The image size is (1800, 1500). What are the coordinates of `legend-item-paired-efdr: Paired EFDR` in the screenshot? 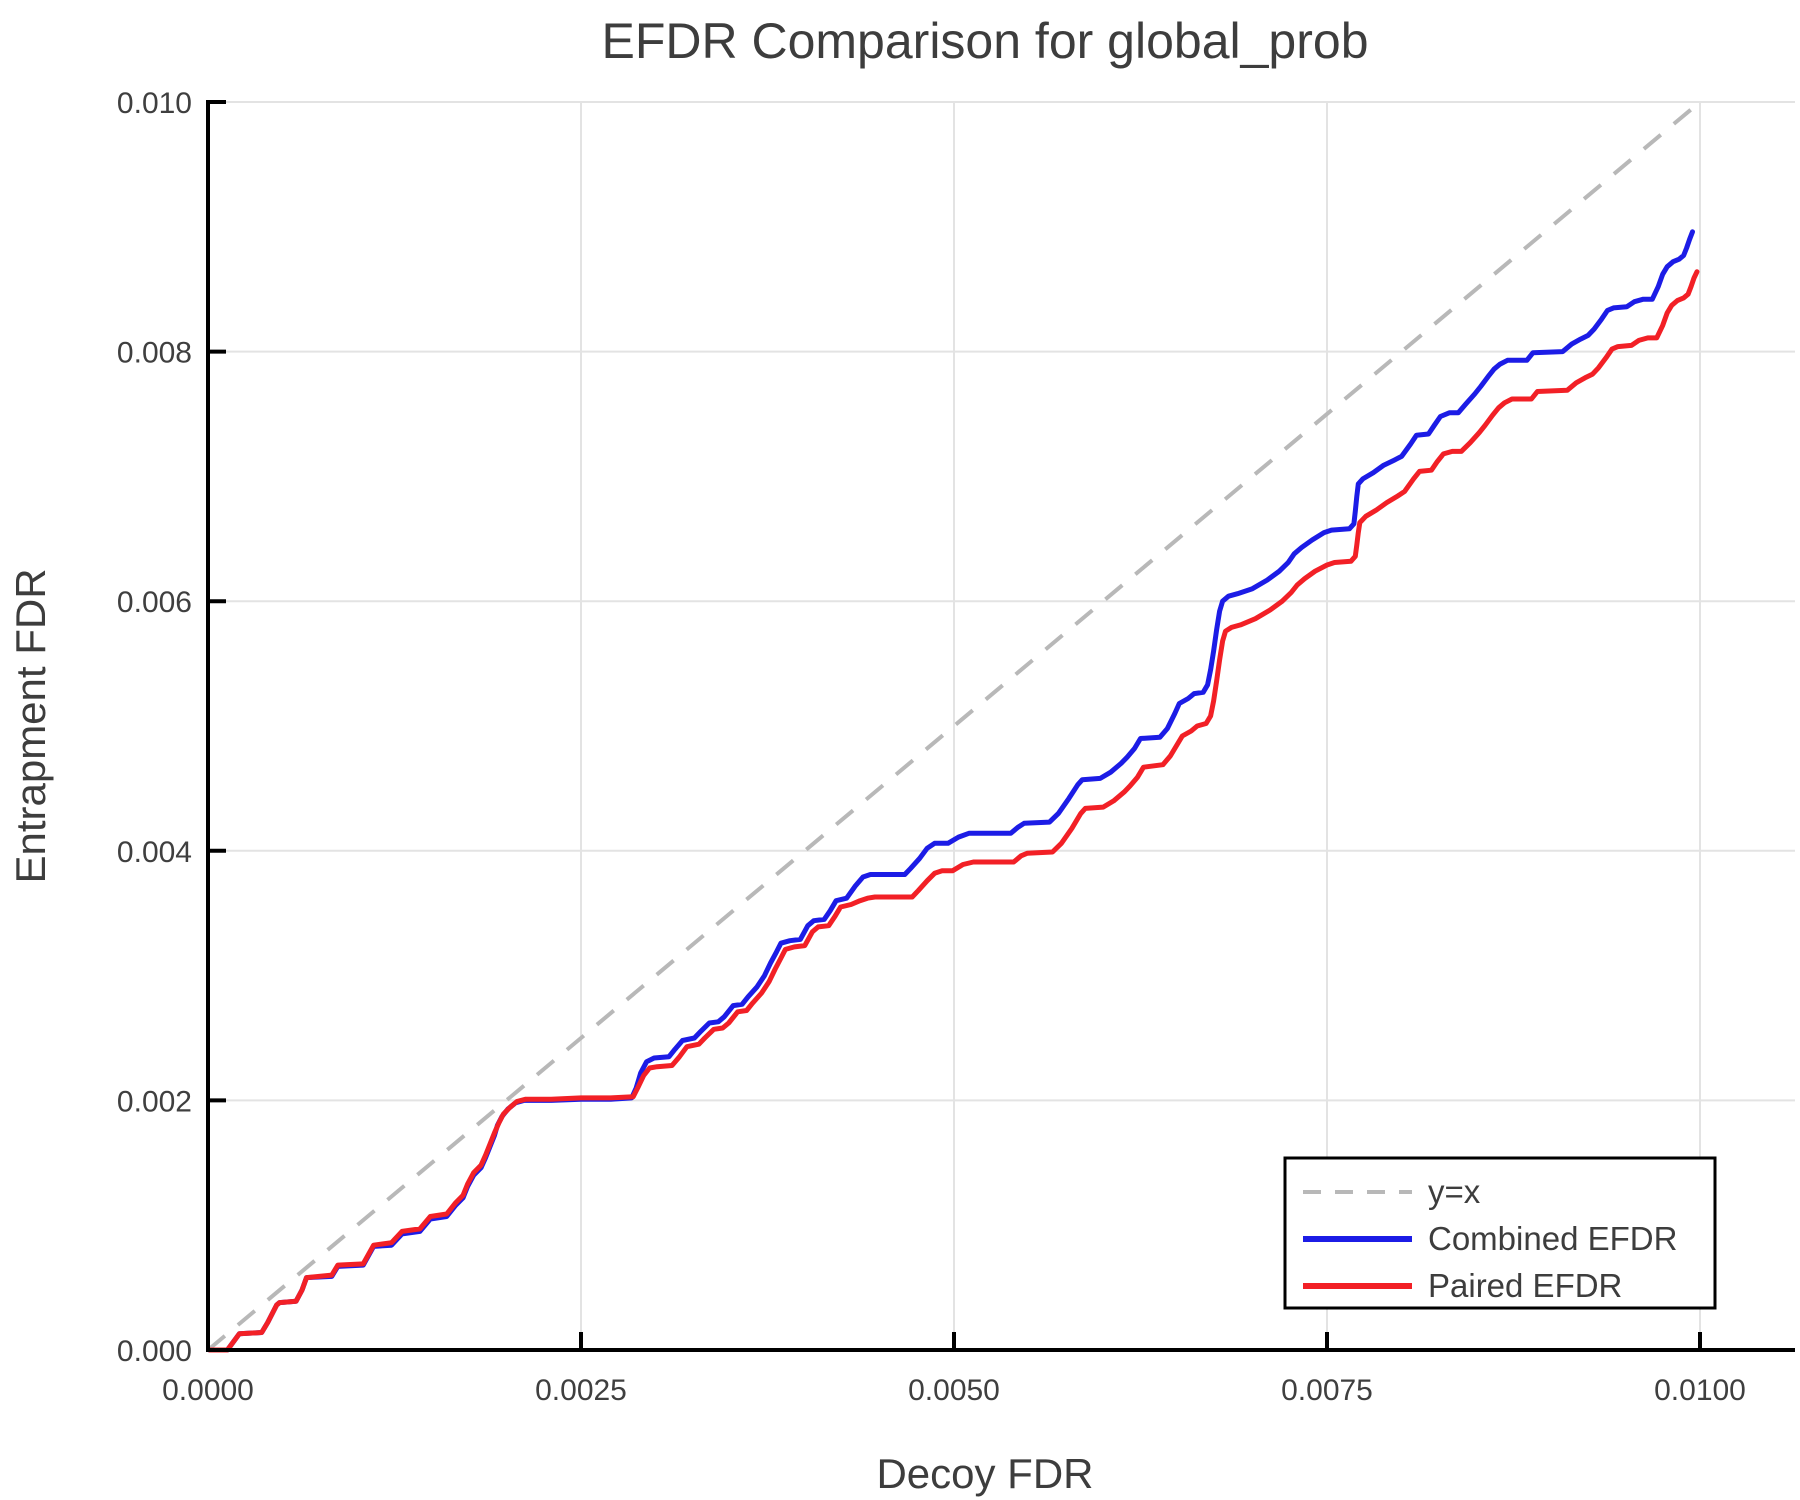 It's located at (1462, 1285).